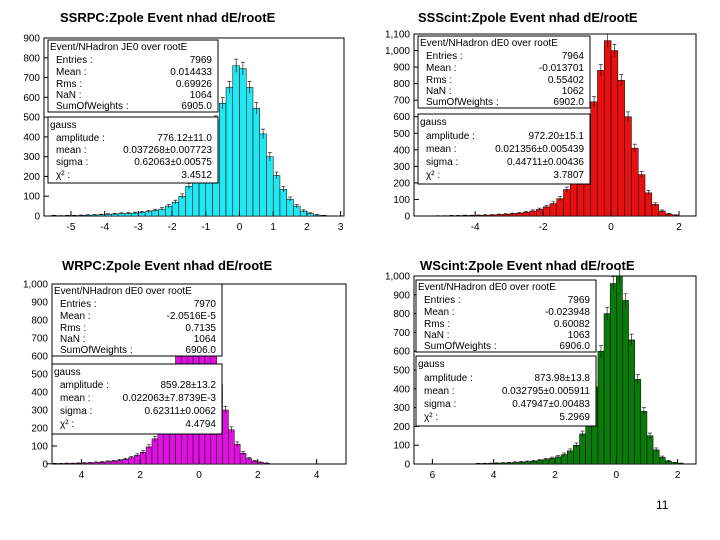  What do you see at coordinates (200, 424) in the screenshot?
I see `fit-value-chi2: 4.4794` at bounding box center [200, 424].